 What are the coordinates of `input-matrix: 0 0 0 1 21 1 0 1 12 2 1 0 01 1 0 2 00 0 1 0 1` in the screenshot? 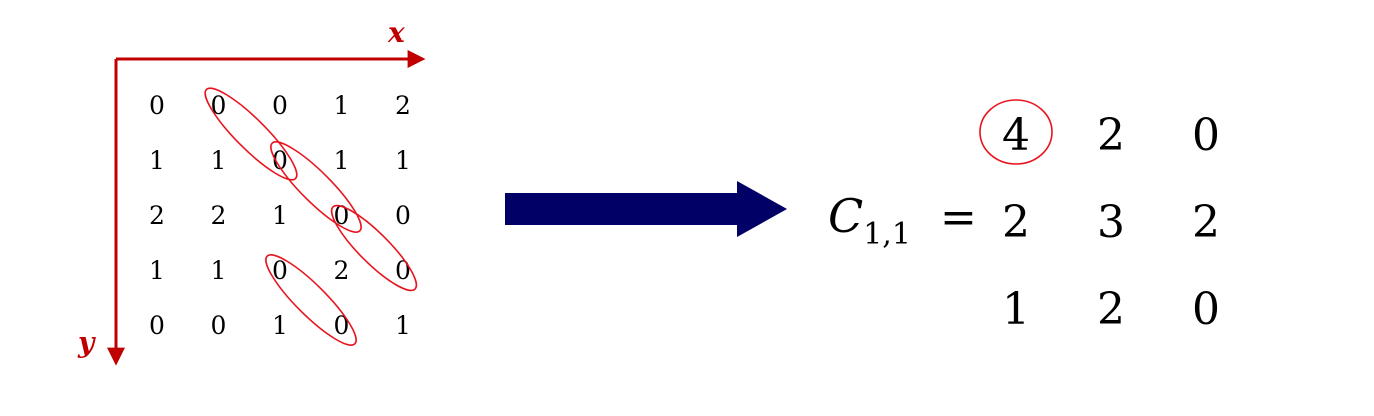 It's located at (280, 215).